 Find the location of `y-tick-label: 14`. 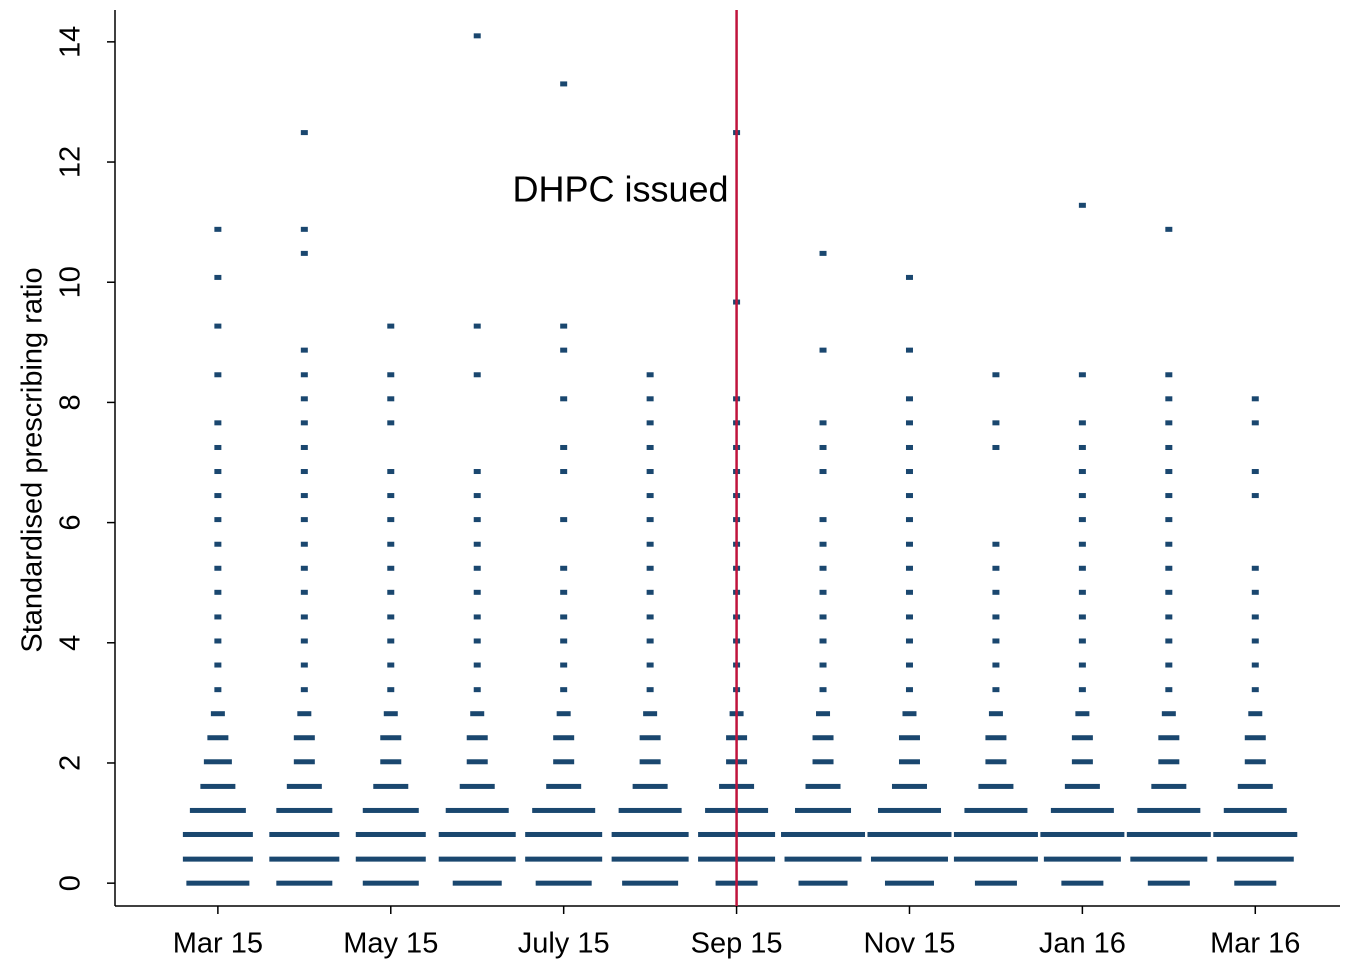

y-tick-label: 14 is located at coordinates (71, 42).